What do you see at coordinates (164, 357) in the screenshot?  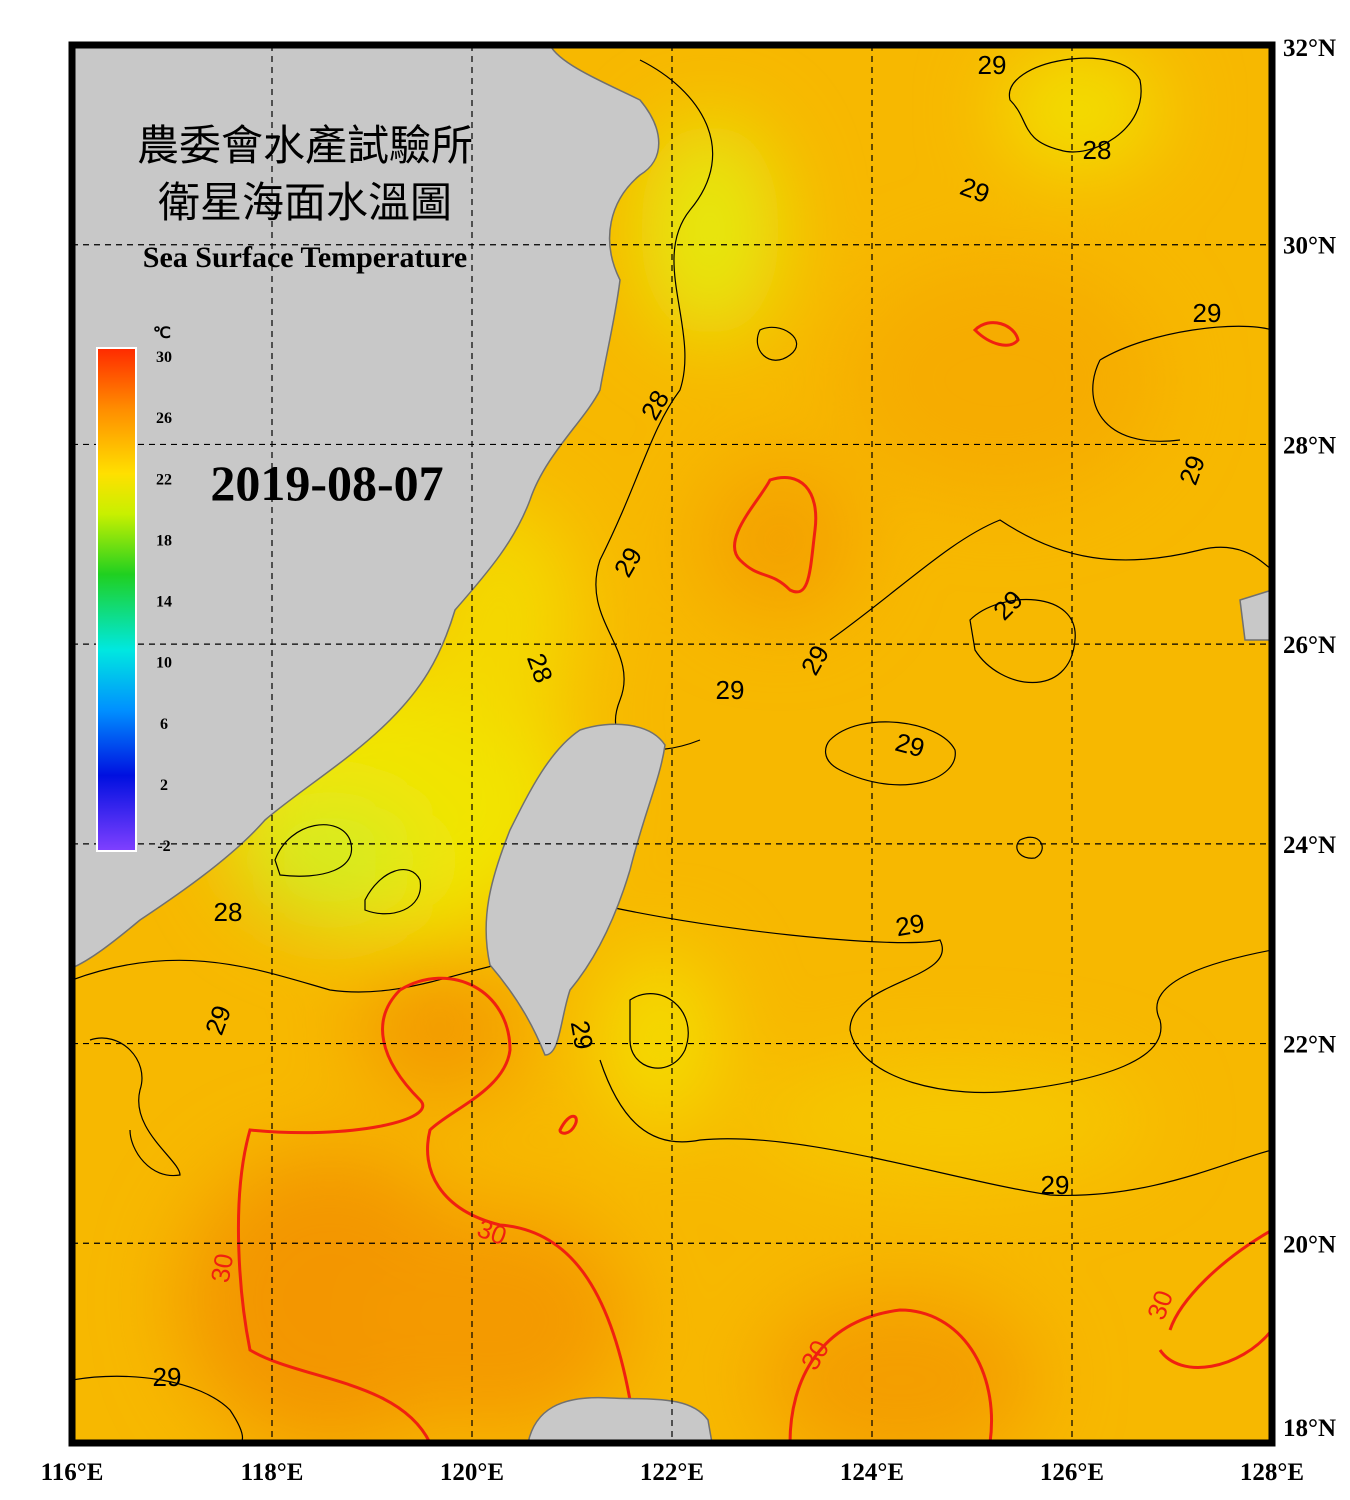 I see `colorbar-tick-label: 30` at bounding box center [164, 357].